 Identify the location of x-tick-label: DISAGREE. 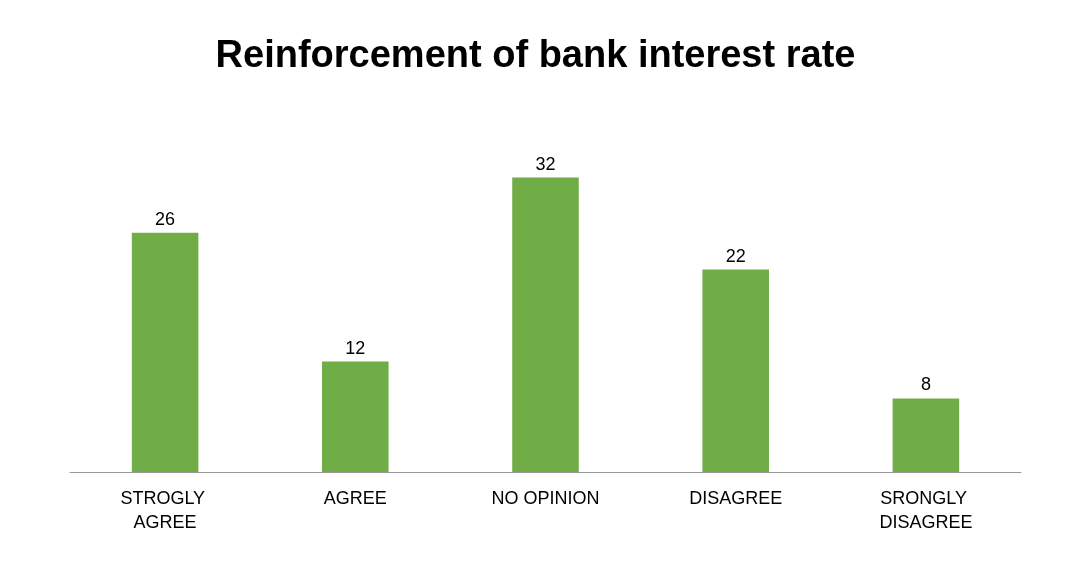
(736, 498).